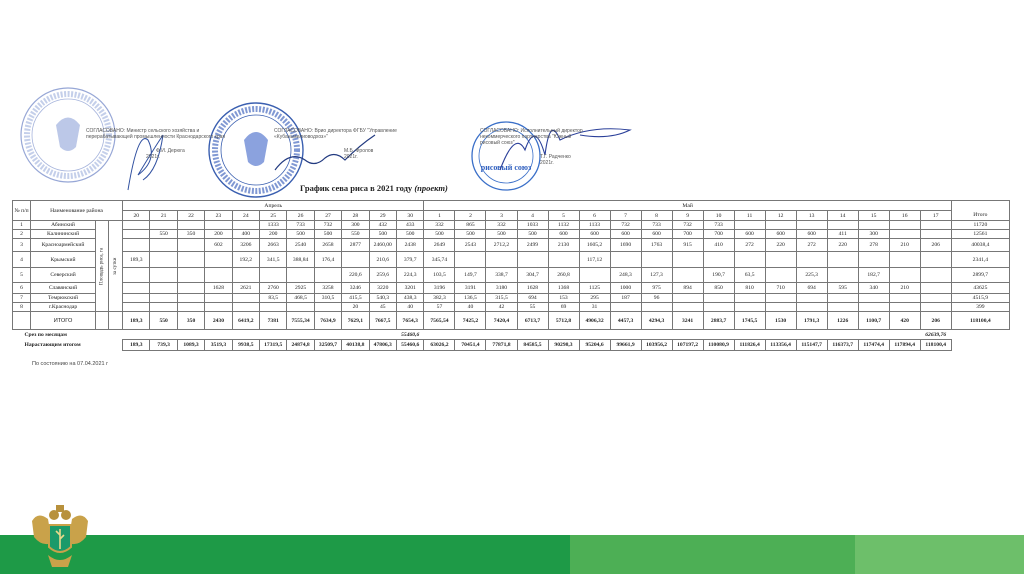 This screenshot has width=1024, height=574. Describe the element at coordinates (470, 275) in the screenshot. I see `row-day-value: 149,7` at that location.